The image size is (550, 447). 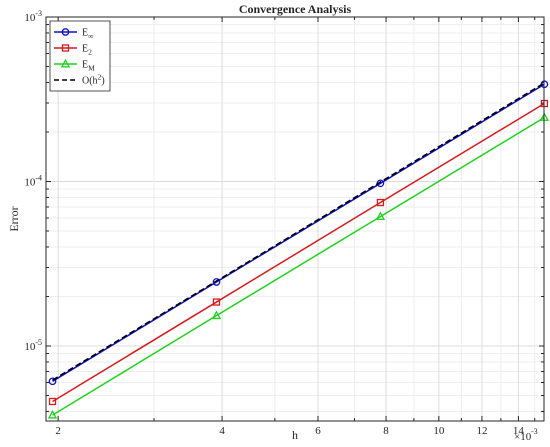 What do you see at coordinates (295, 435) in the screenshot?
I see `x-axis-label: h` at bounding box center [295, 435].